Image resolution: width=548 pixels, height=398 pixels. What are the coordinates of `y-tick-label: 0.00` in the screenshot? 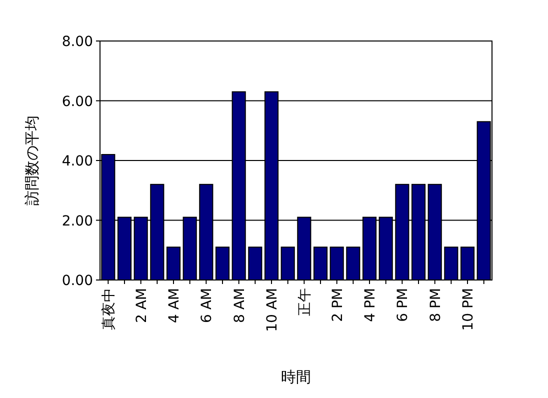 It's located at (77, 281).